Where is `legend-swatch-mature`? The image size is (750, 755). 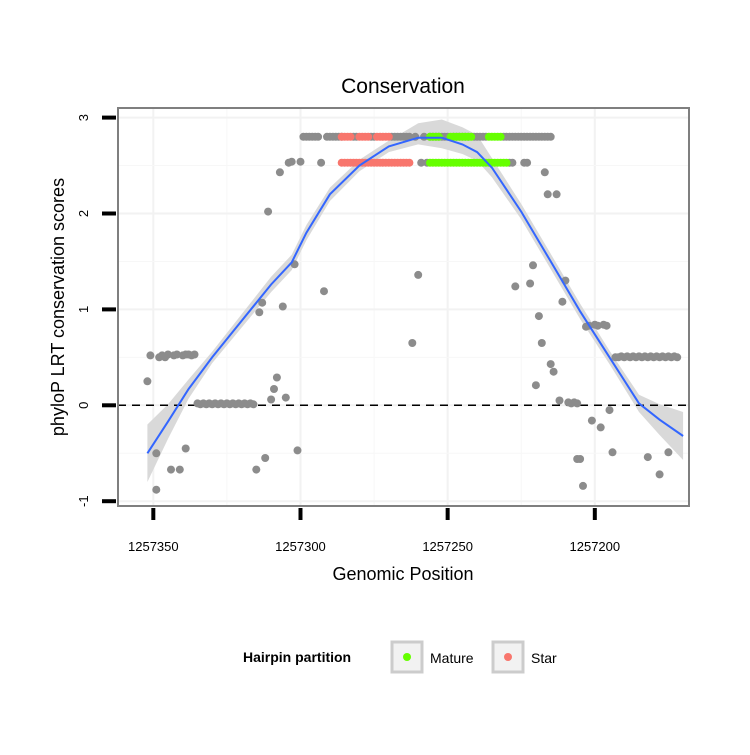 legend-swatch-mature is located at coordinates (407, 657).